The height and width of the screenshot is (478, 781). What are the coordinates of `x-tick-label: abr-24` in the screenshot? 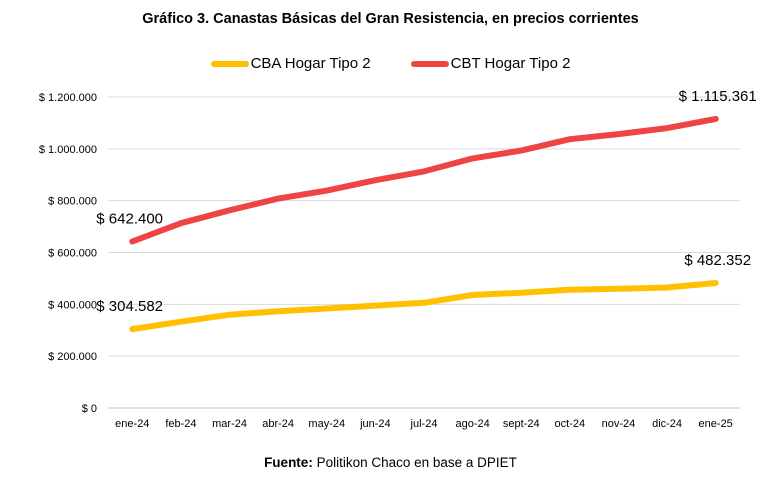 It's located at (278, 424).